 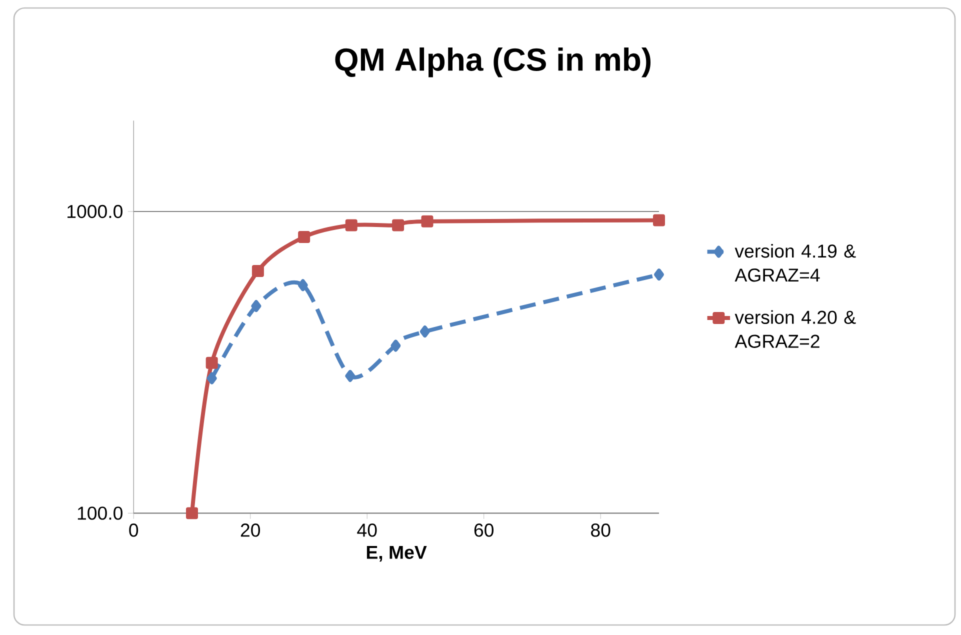 What do you see at coordinates (493, 62) in the screenshot?
I see `chart-title: QM Alpha (CS in mb)` at bounding box center [493, 62].